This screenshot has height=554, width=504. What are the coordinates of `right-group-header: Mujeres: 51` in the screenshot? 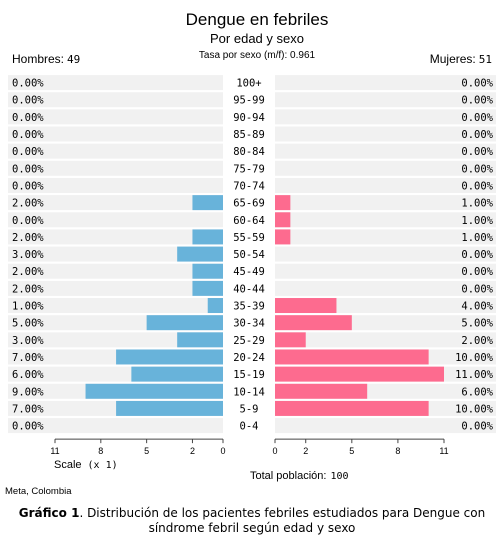 It's located at (461, 59).